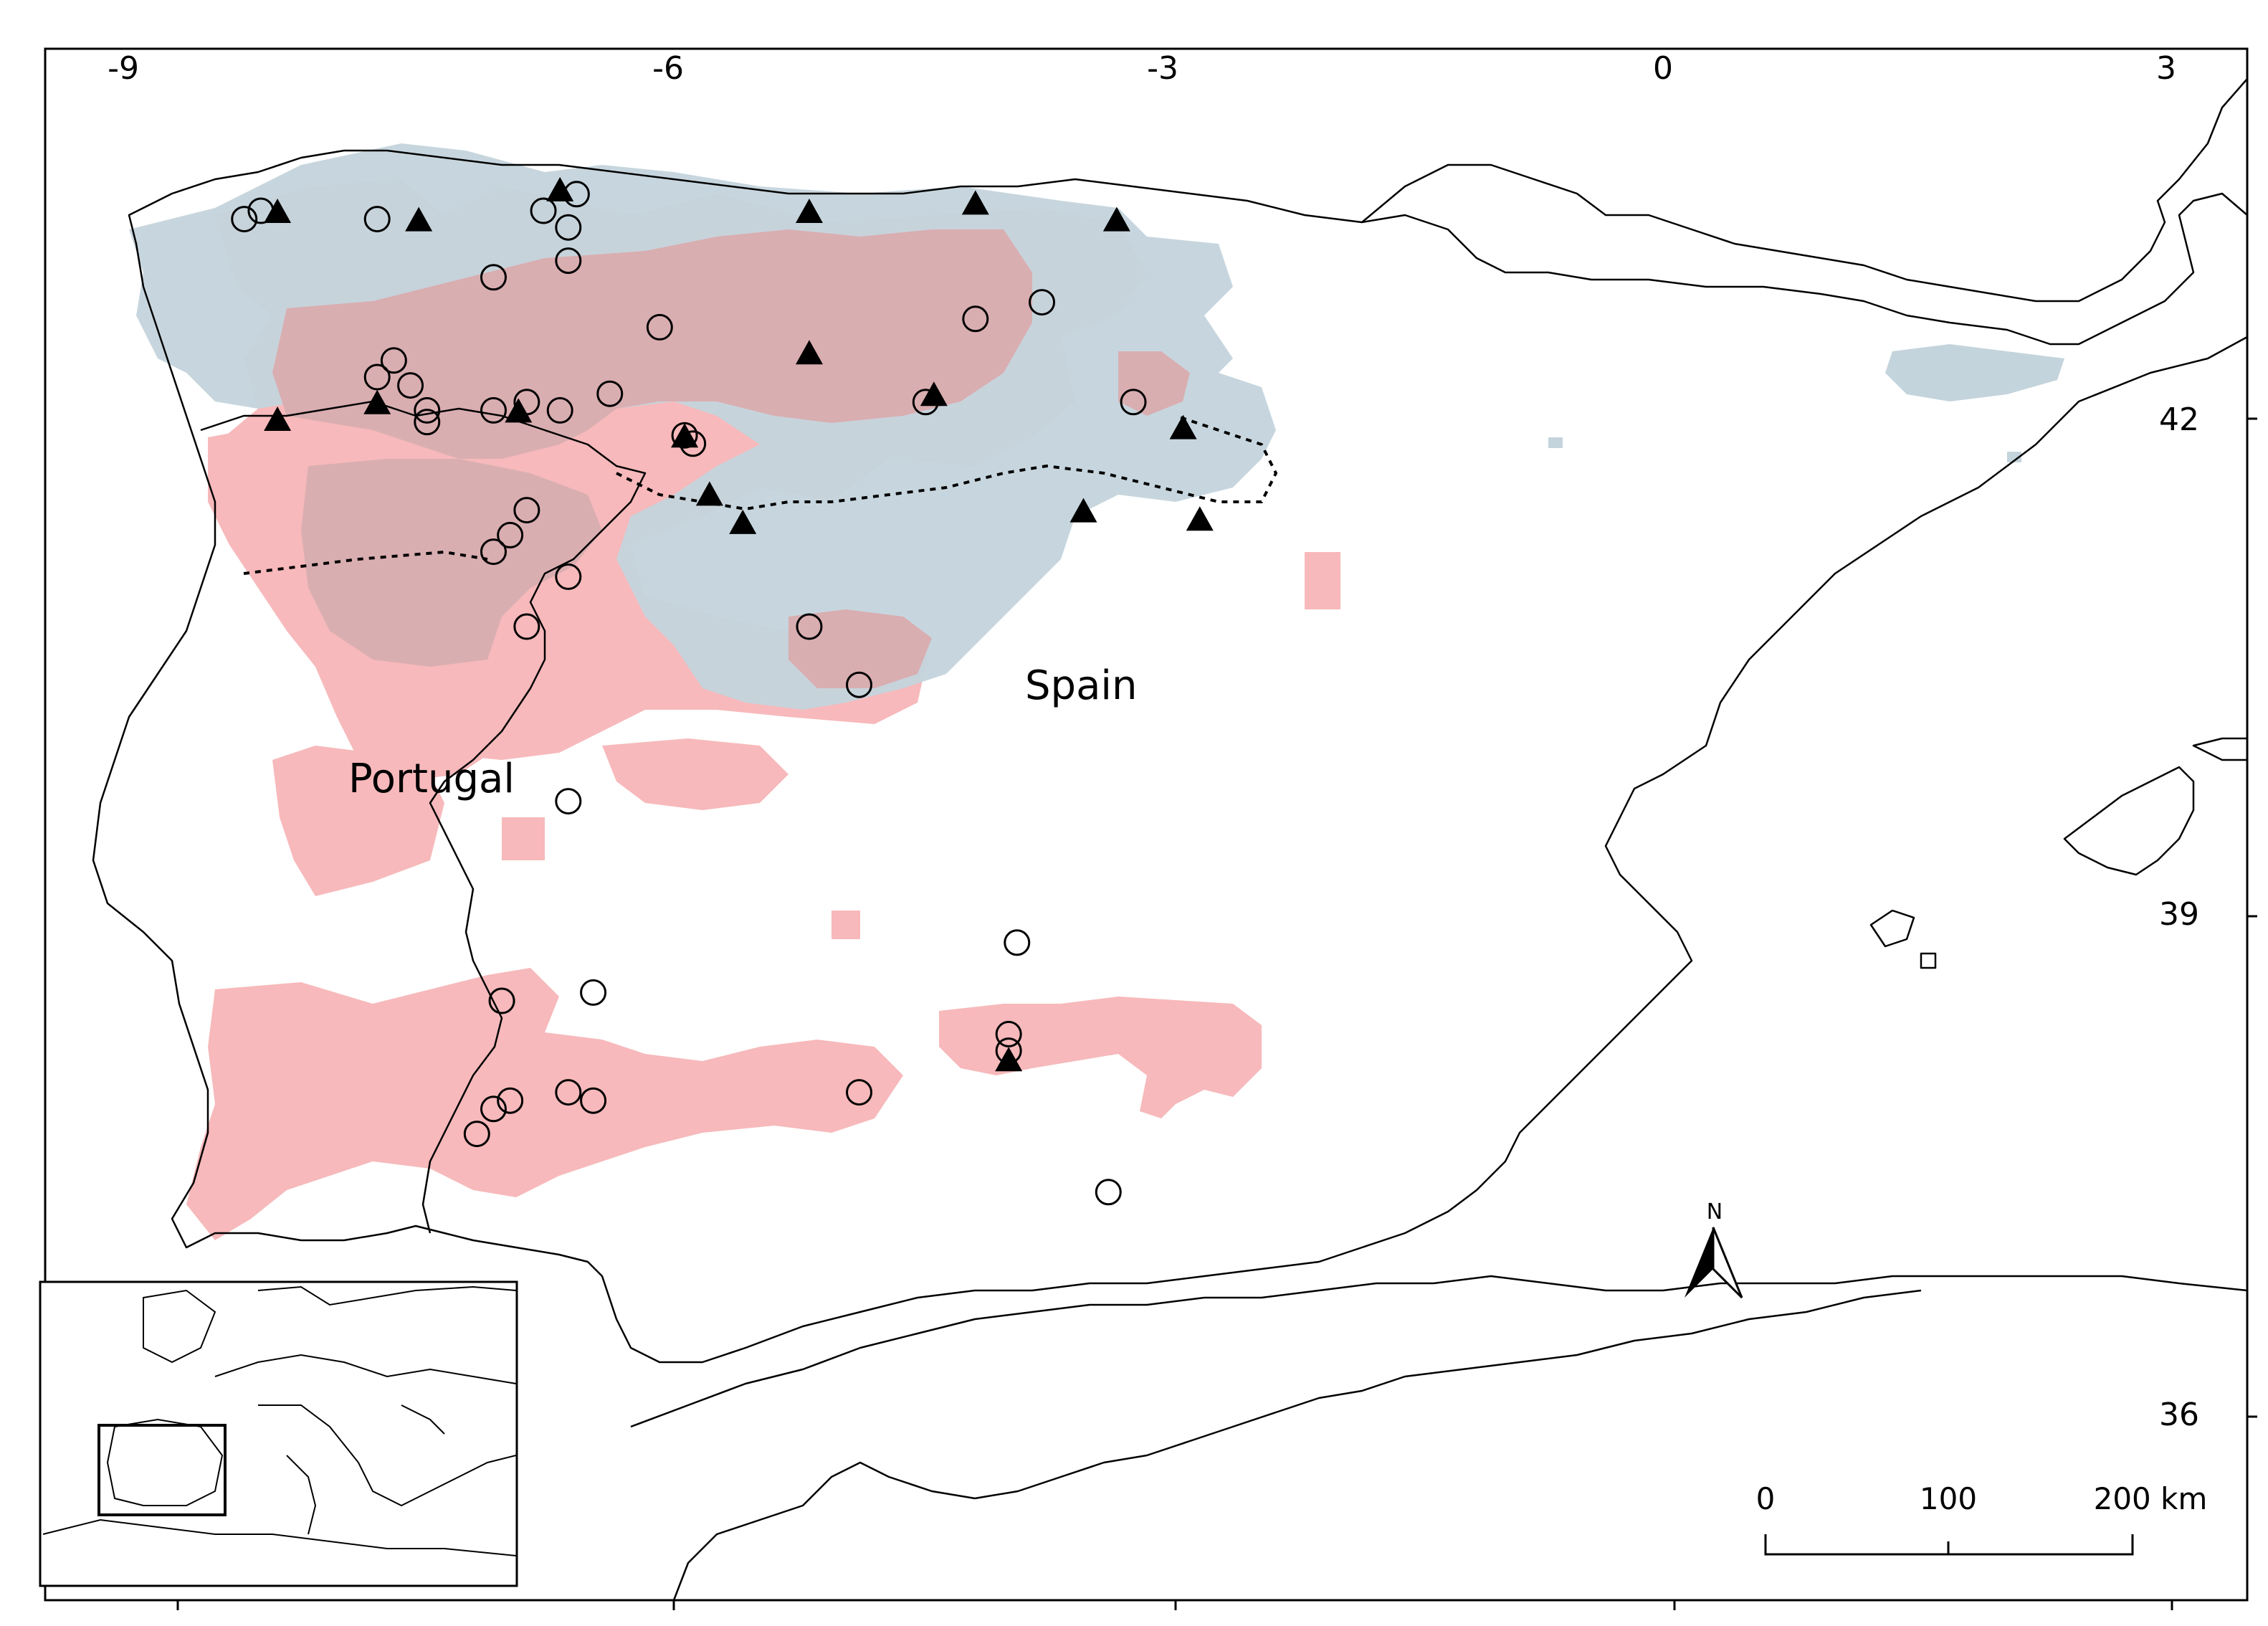  Describe the element at coordinates (1892, 928) in the screenshot. I see `ibiza` at that location.